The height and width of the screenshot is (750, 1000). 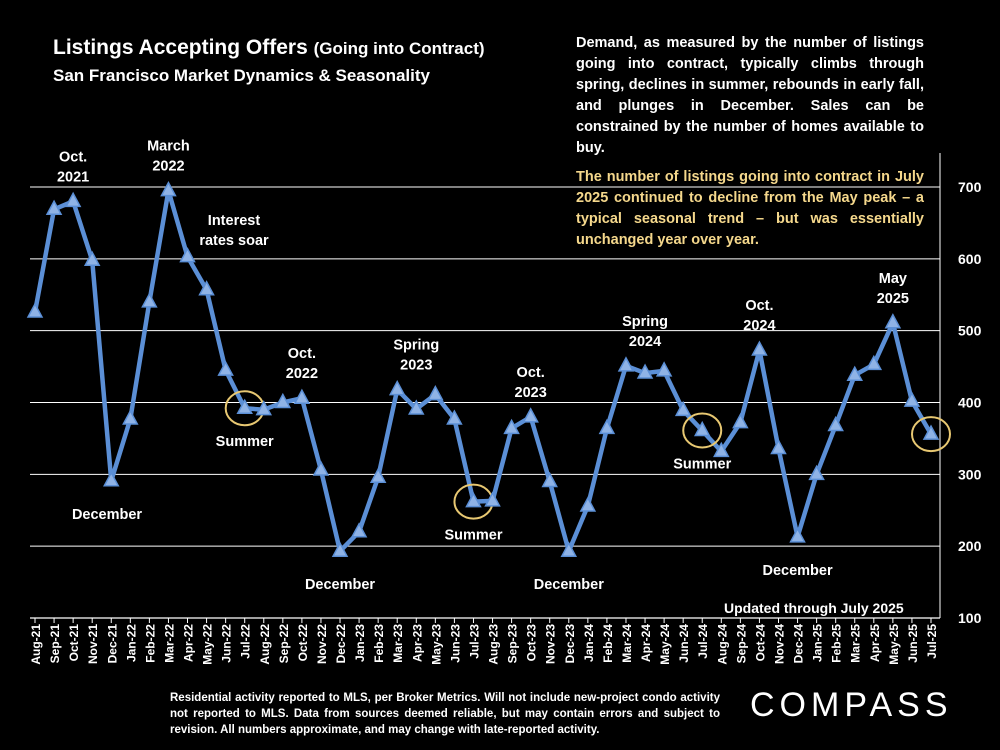 What do you see at coordinates (234, 221) in the screenshot?
I see `annotation-label: Interest` at bounding box center [234, 221].